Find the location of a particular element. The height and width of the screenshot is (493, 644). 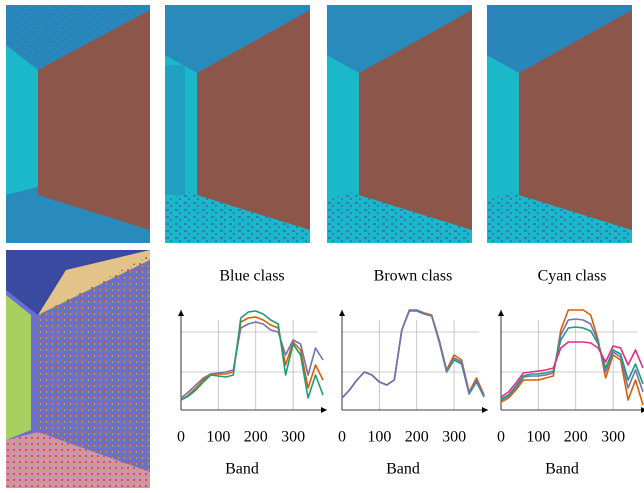

chart-title: Cyan class is located at coordinates (572, 276).